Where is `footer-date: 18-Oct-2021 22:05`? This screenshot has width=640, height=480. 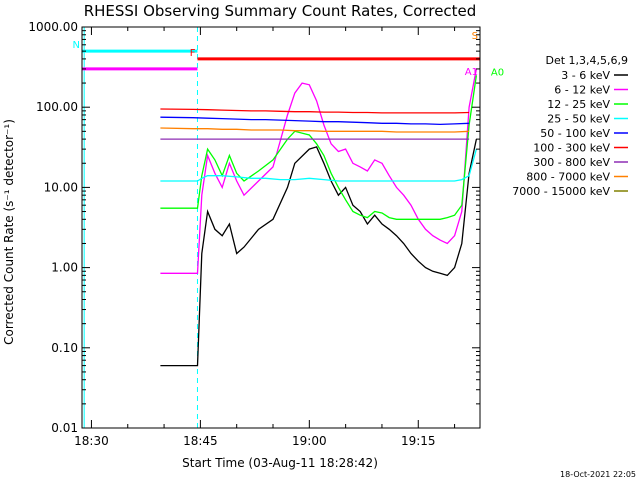
footer-date: 18-Oct-2021 22:05 is located at coordinates (598, 474).